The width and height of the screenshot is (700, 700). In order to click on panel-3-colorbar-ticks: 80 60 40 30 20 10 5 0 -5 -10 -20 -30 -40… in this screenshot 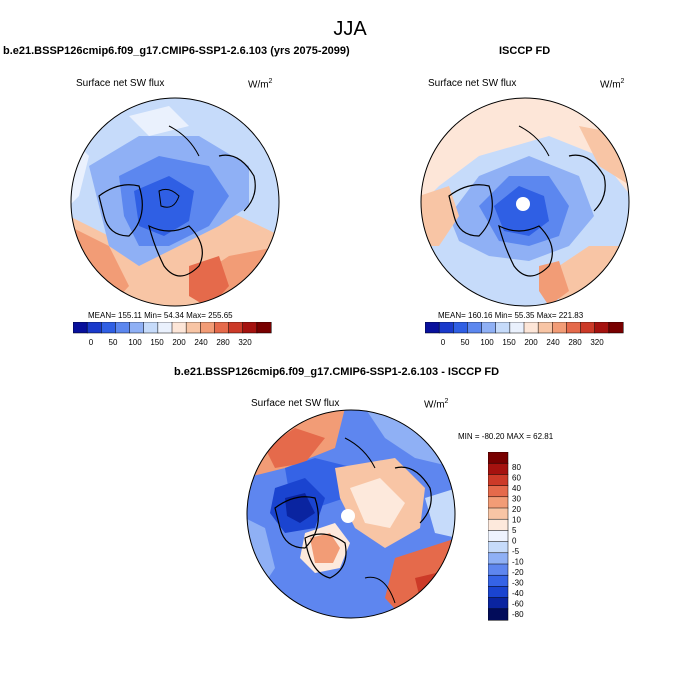, I will do `click(518, 541)`.